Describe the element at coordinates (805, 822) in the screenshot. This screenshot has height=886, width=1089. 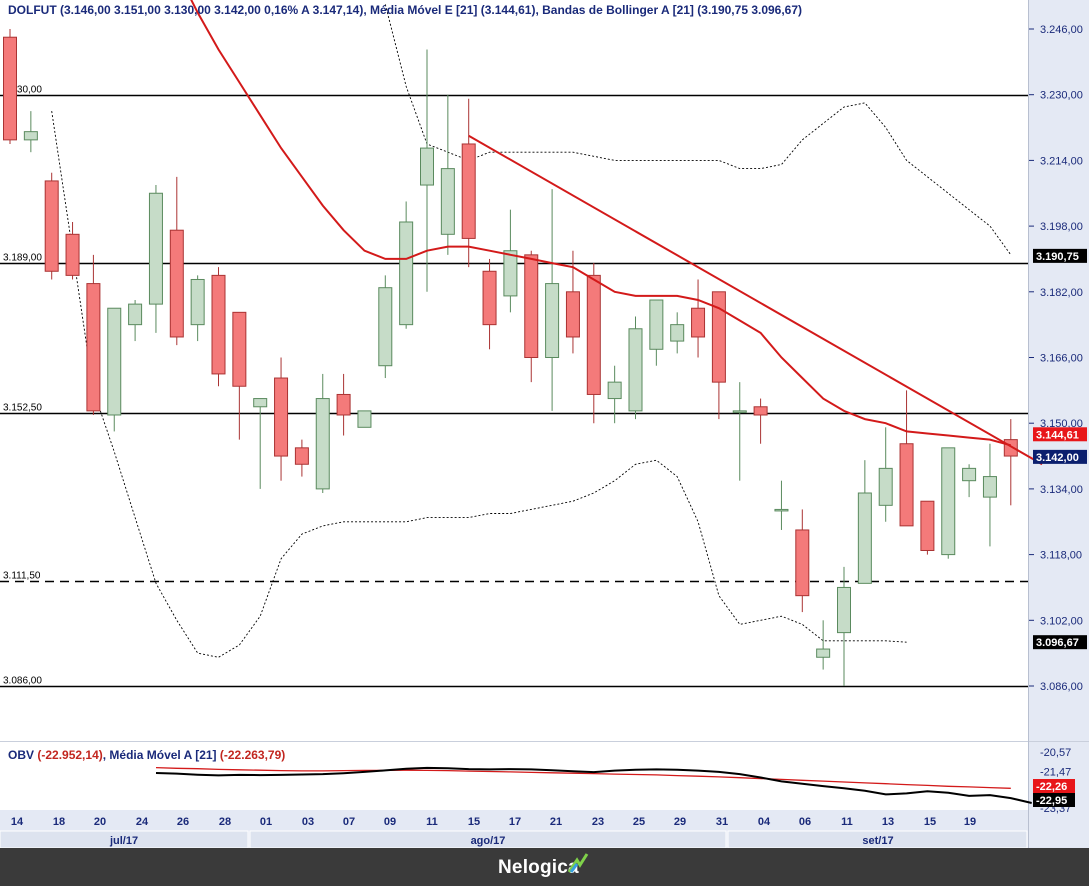
I see `date-tick-label: 06` at that location.